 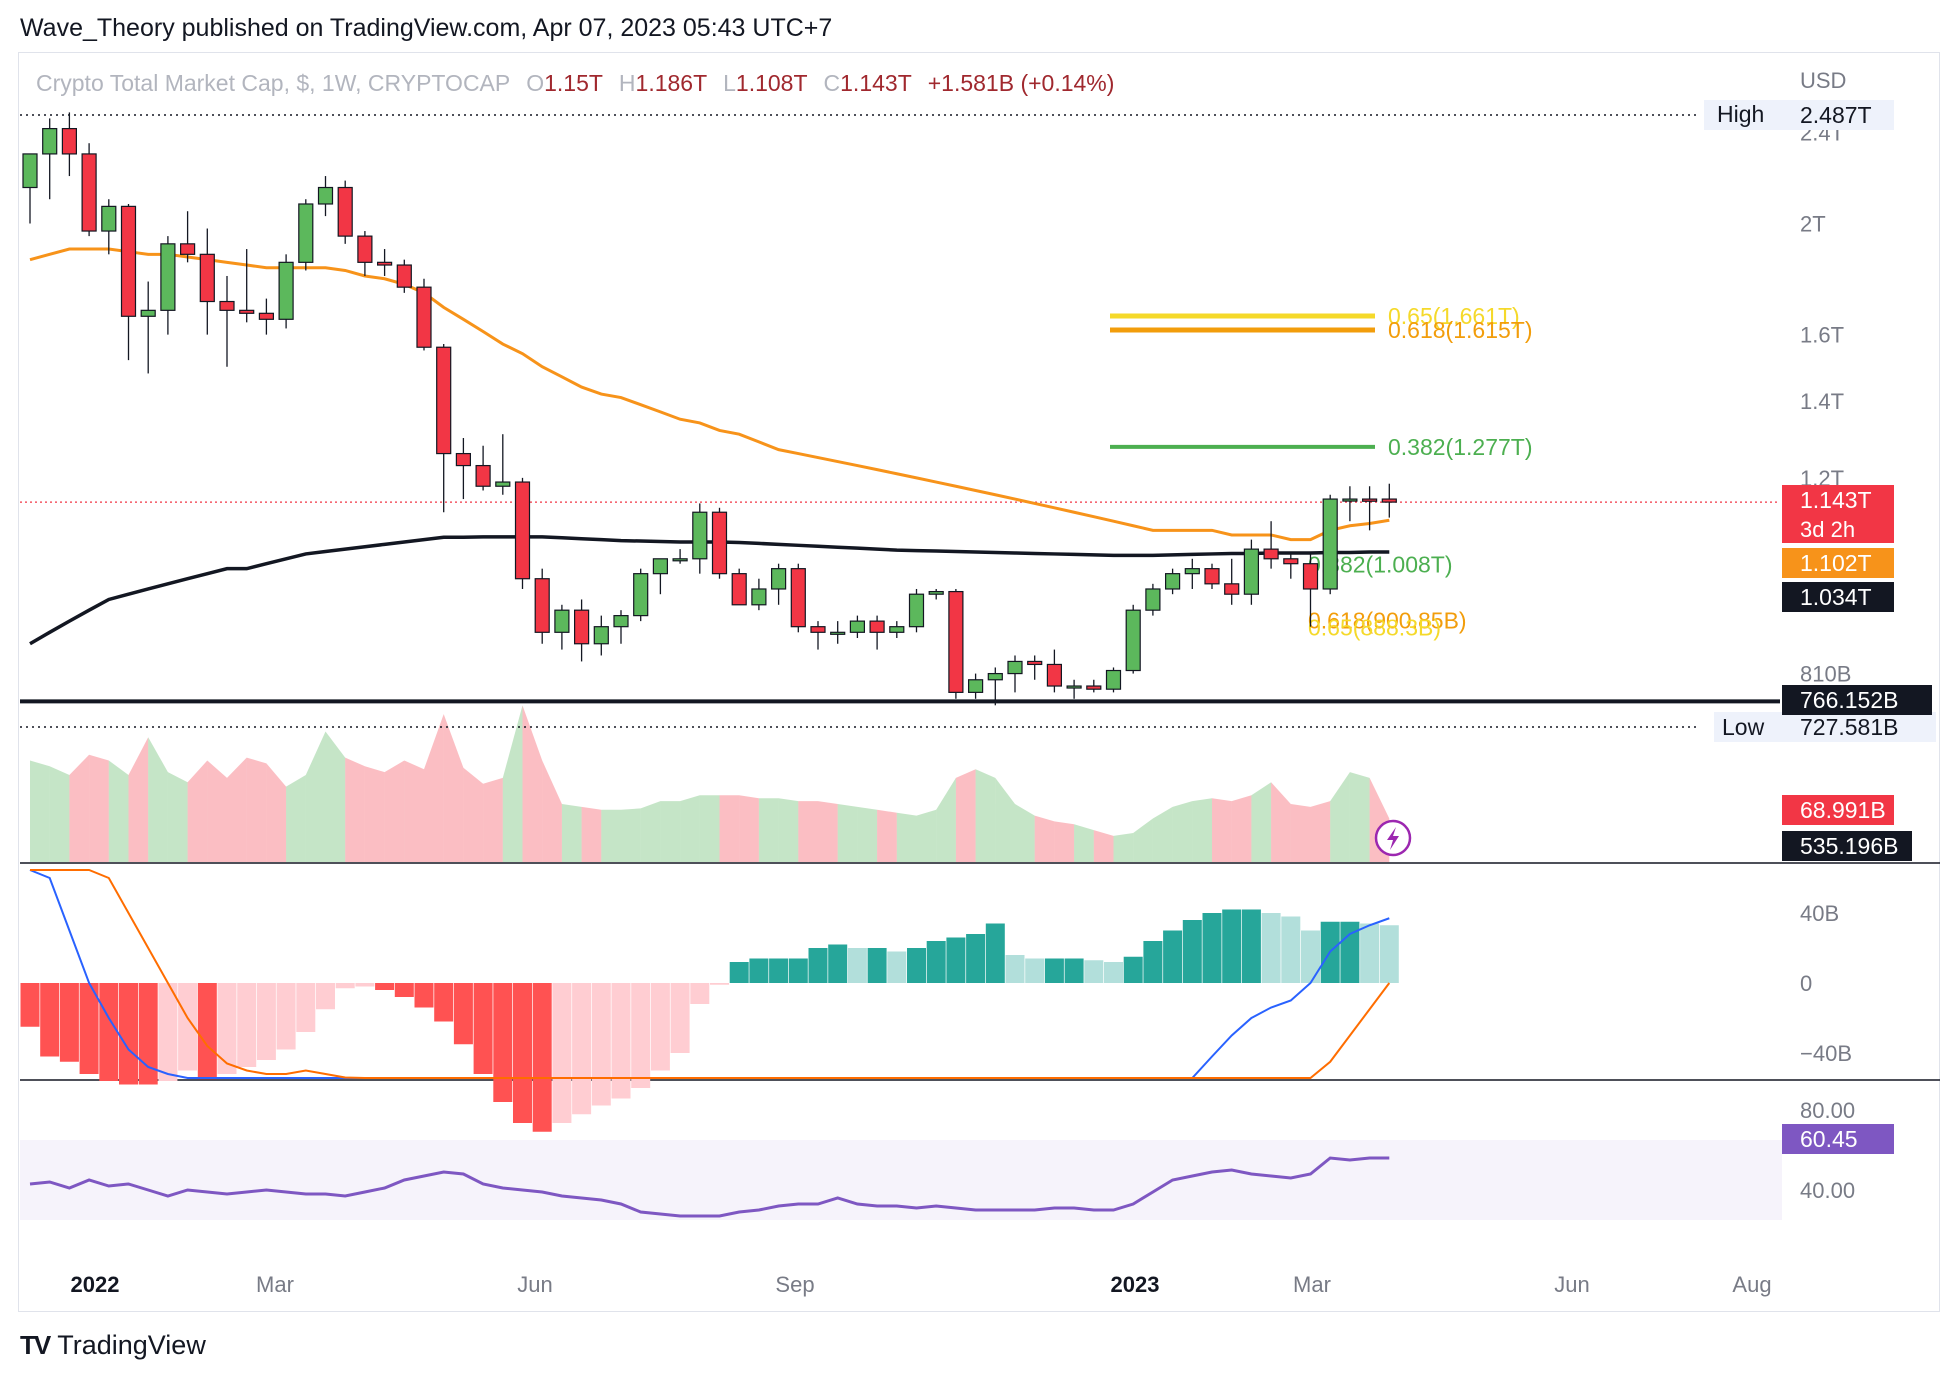 I want to click on rsi-line, so click(x=709, y=1187).